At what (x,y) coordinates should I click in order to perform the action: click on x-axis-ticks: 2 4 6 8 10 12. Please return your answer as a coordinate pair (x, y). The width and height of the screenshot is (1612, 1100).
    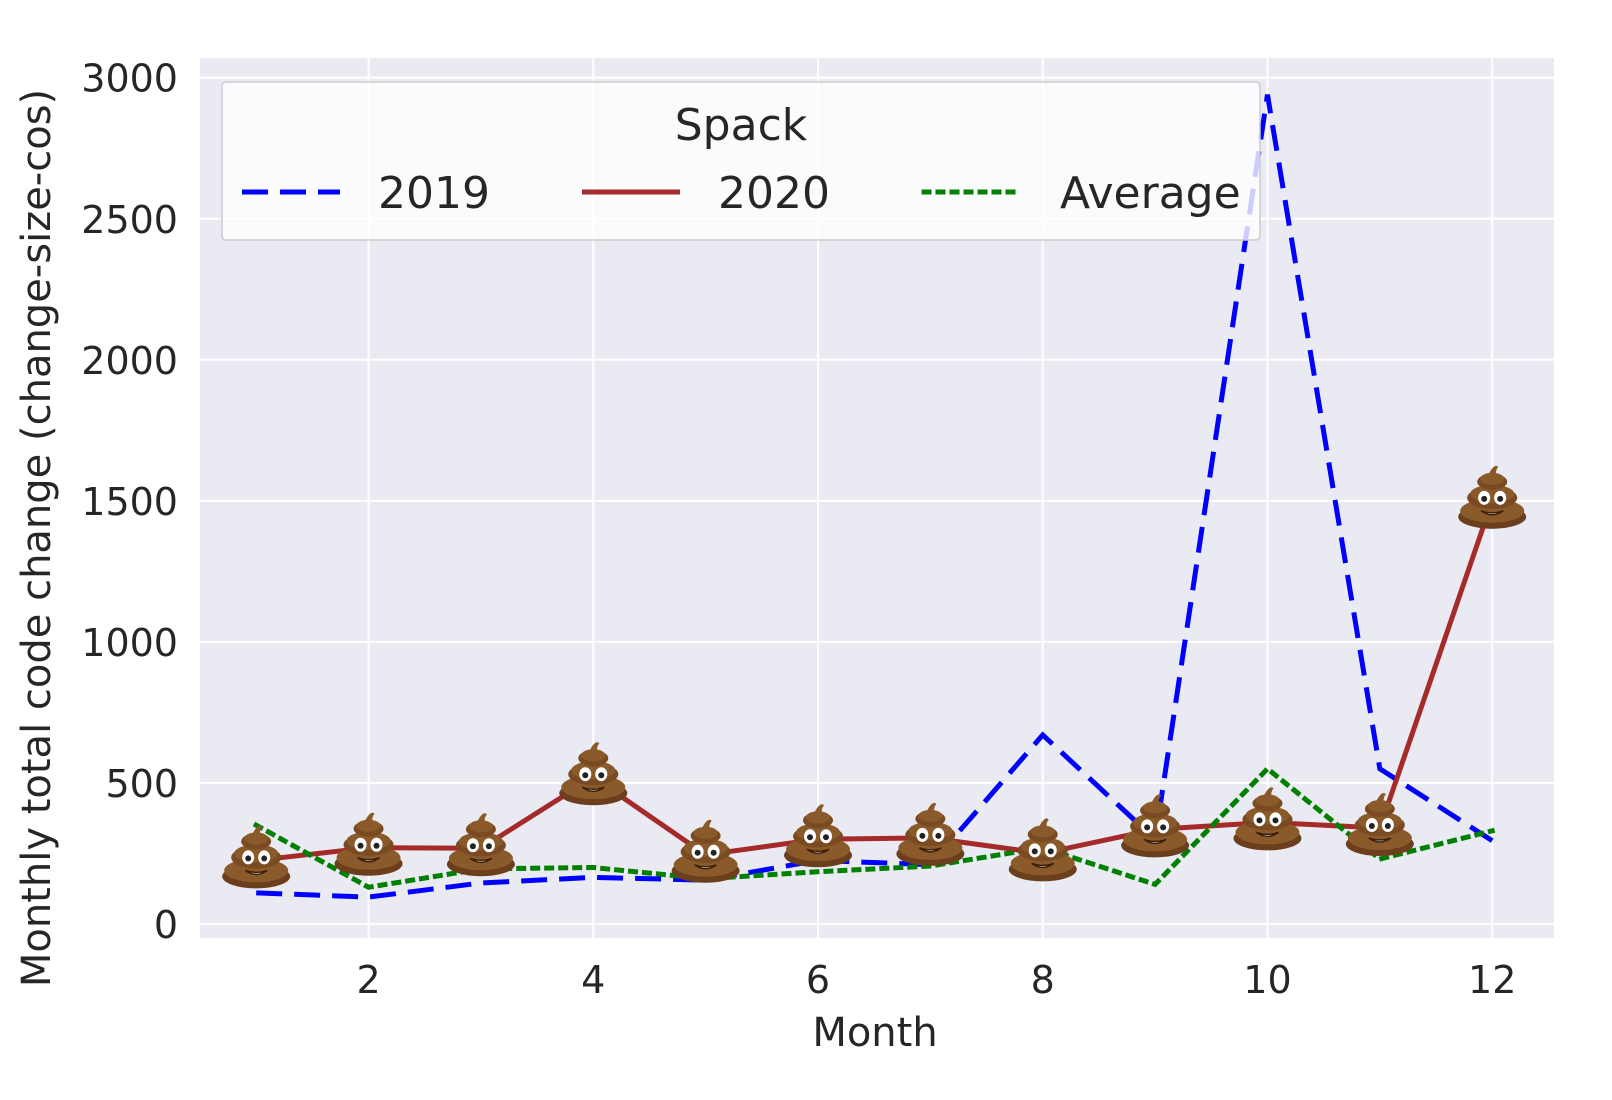
    Looking at the image, I should click on (936, 980).